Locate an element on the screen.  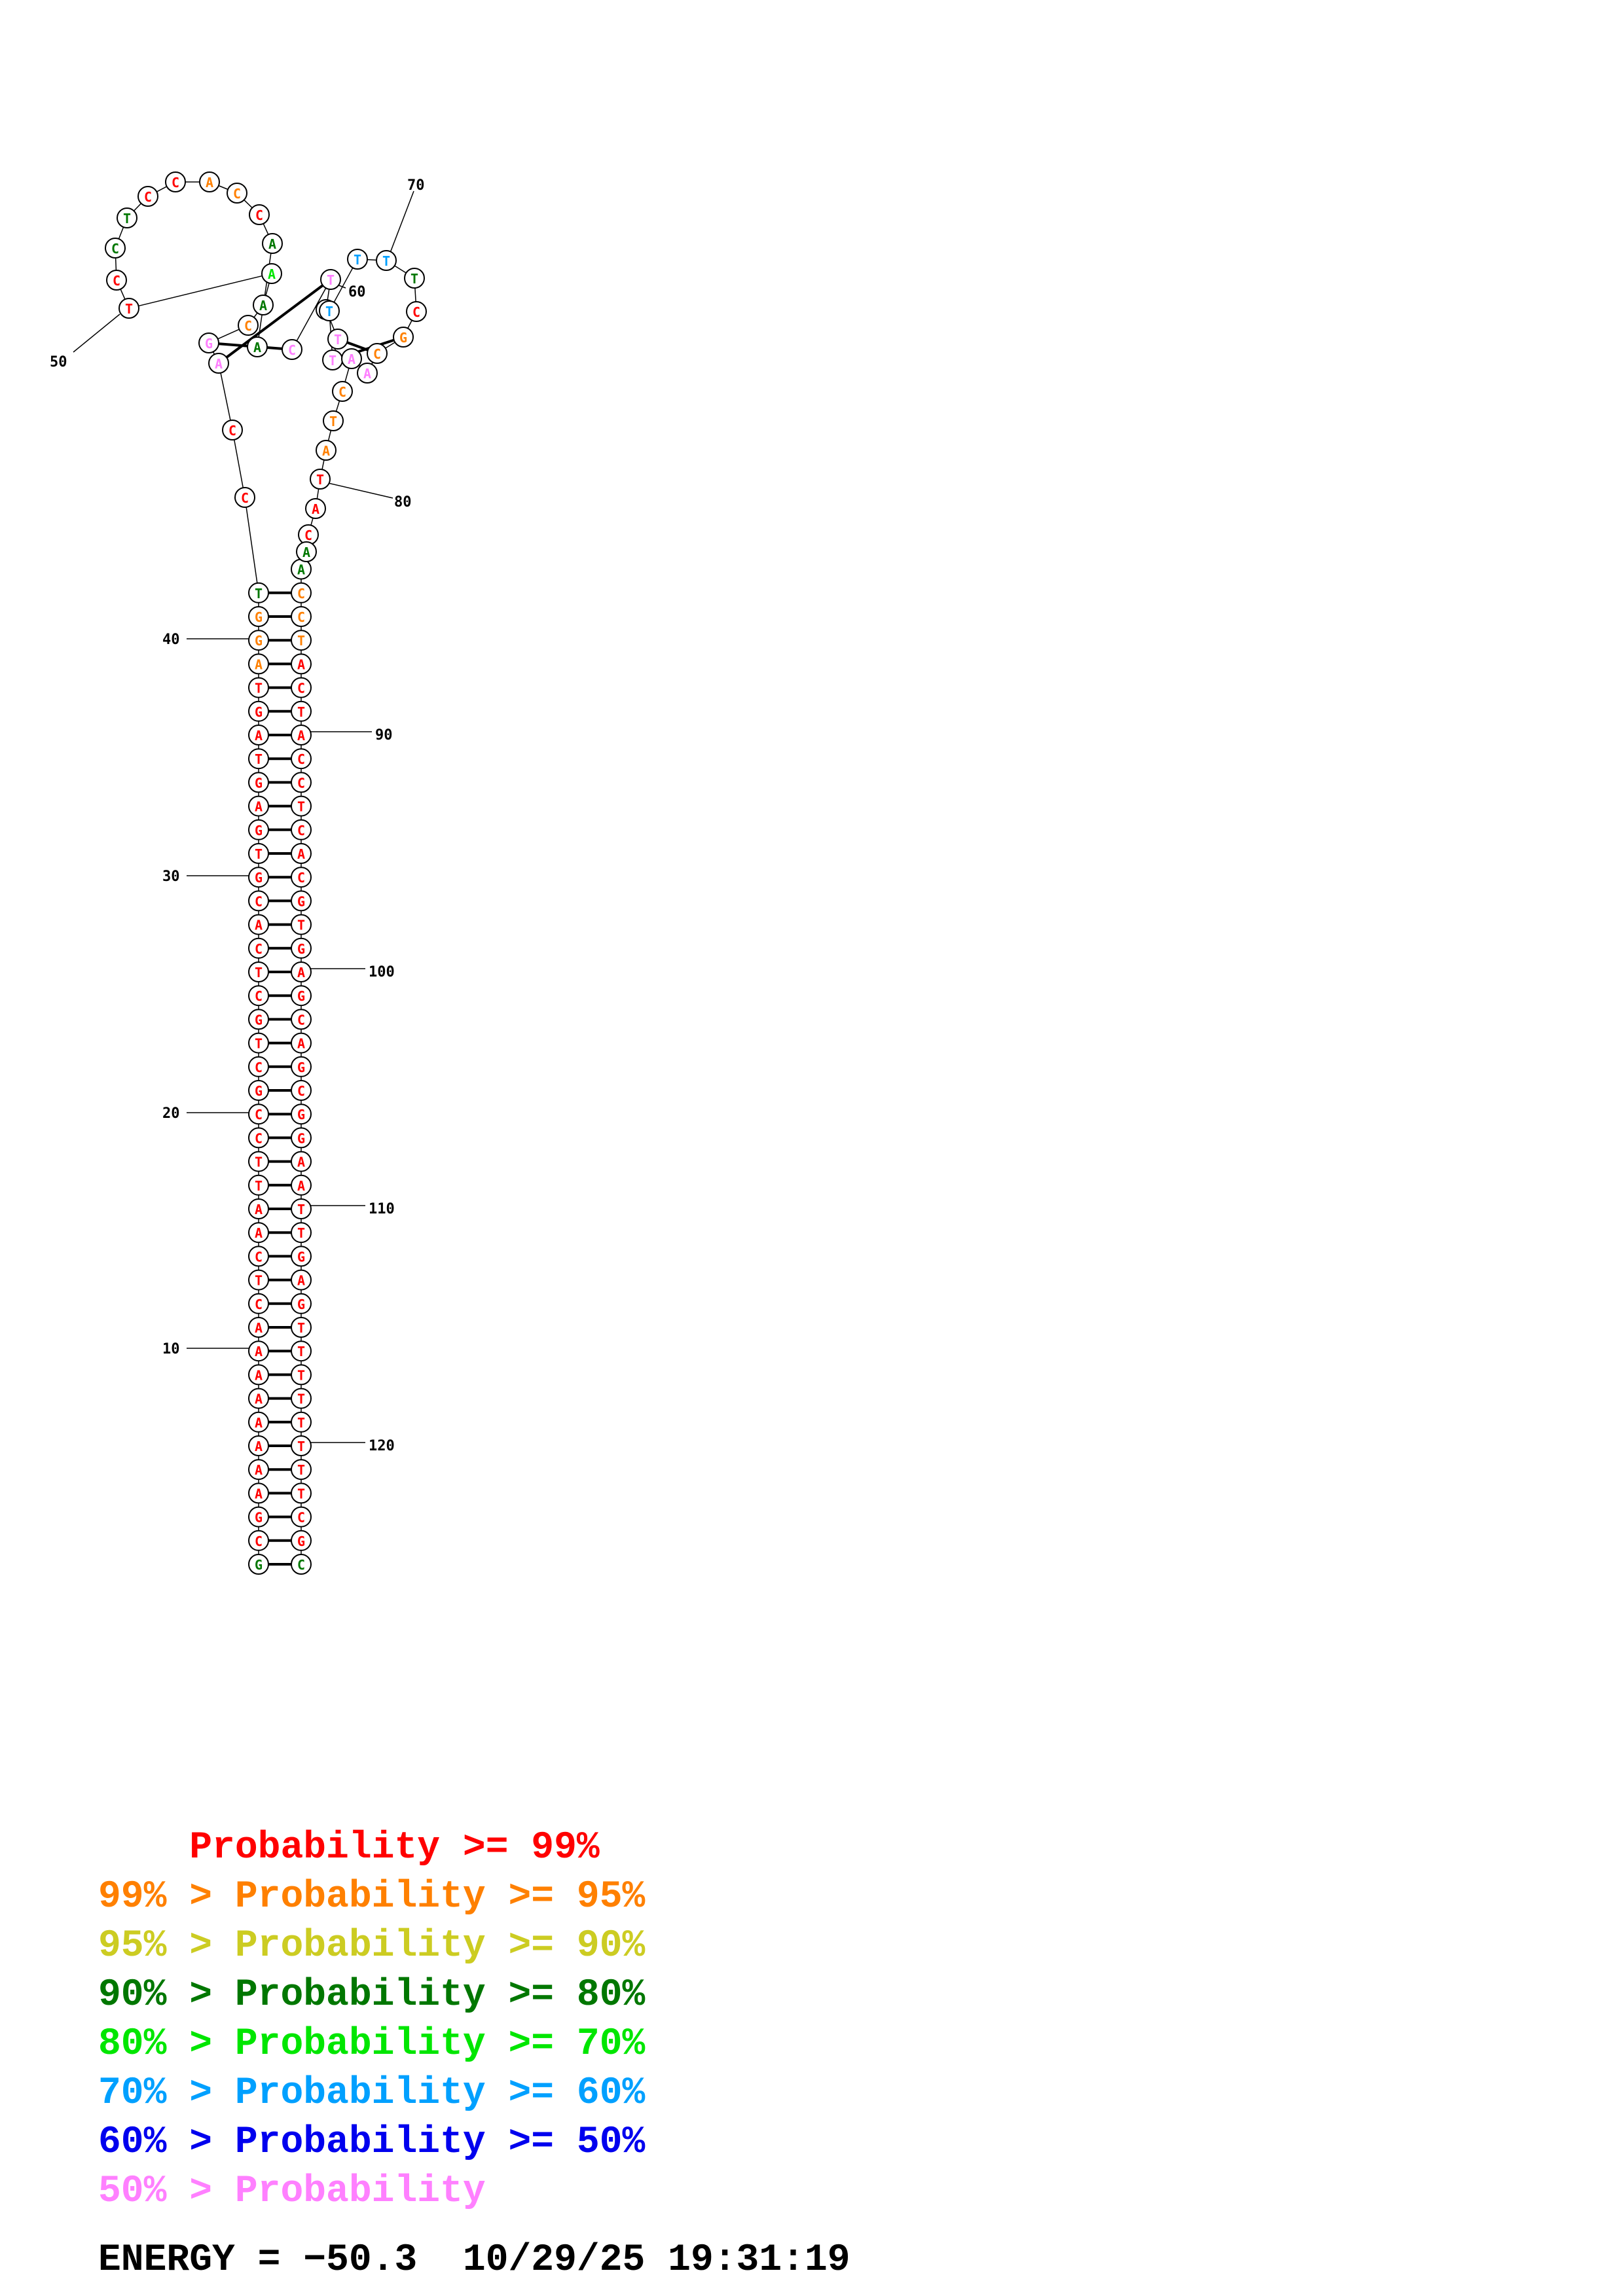
position-labels: 10 20 30 40 50 60 70 80 90 100 110 120 is located at coordinates (237, 815).